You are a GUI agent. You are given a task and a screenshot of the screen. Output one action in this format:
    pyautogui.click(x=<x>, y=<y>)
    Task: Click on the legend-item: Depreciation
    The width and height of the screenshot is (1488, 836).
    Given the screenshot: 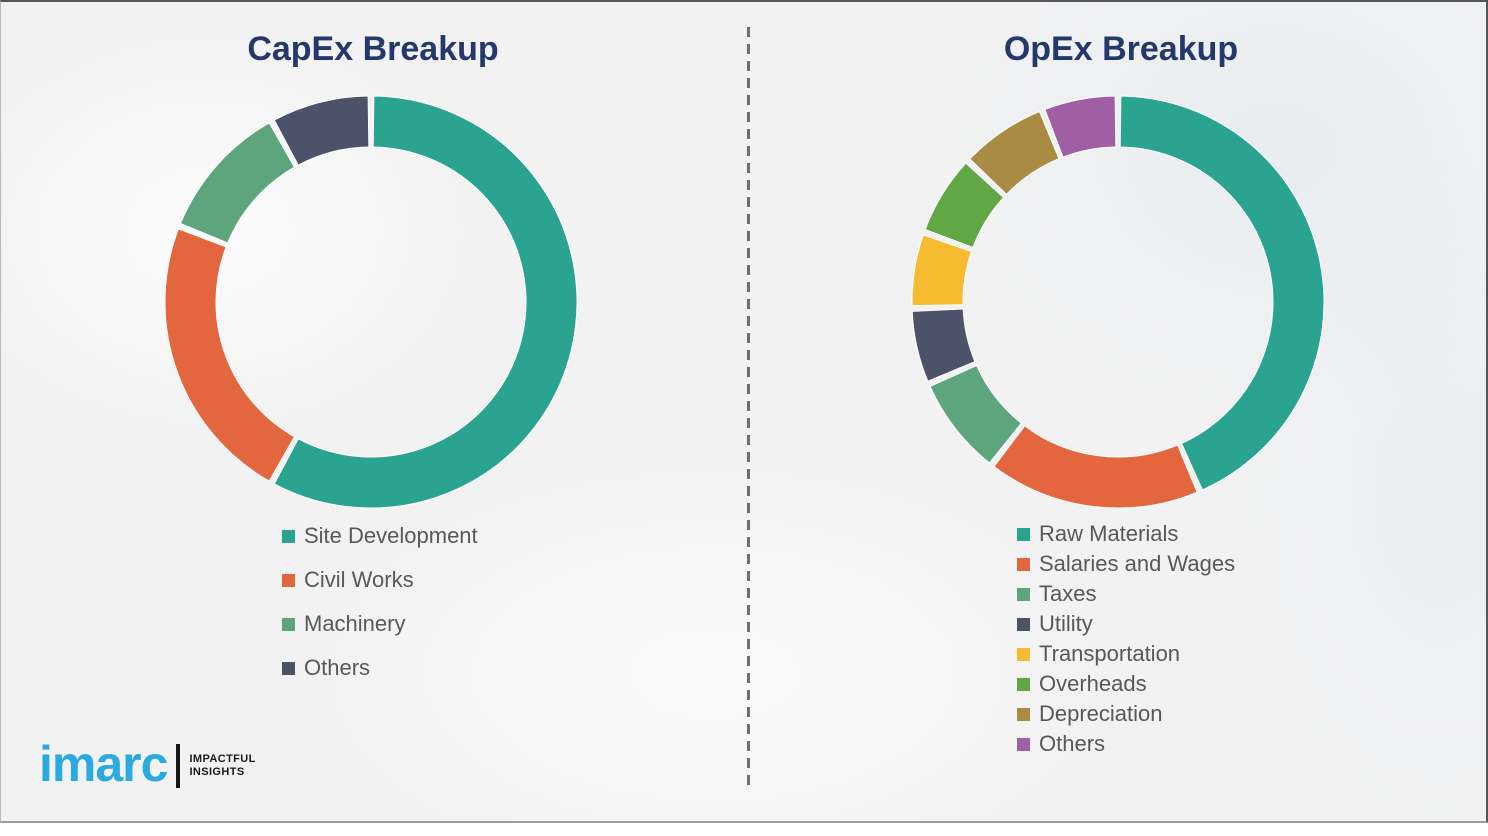 What is the action you would take?
    pyautogui.click(x=1126, y=714)
    